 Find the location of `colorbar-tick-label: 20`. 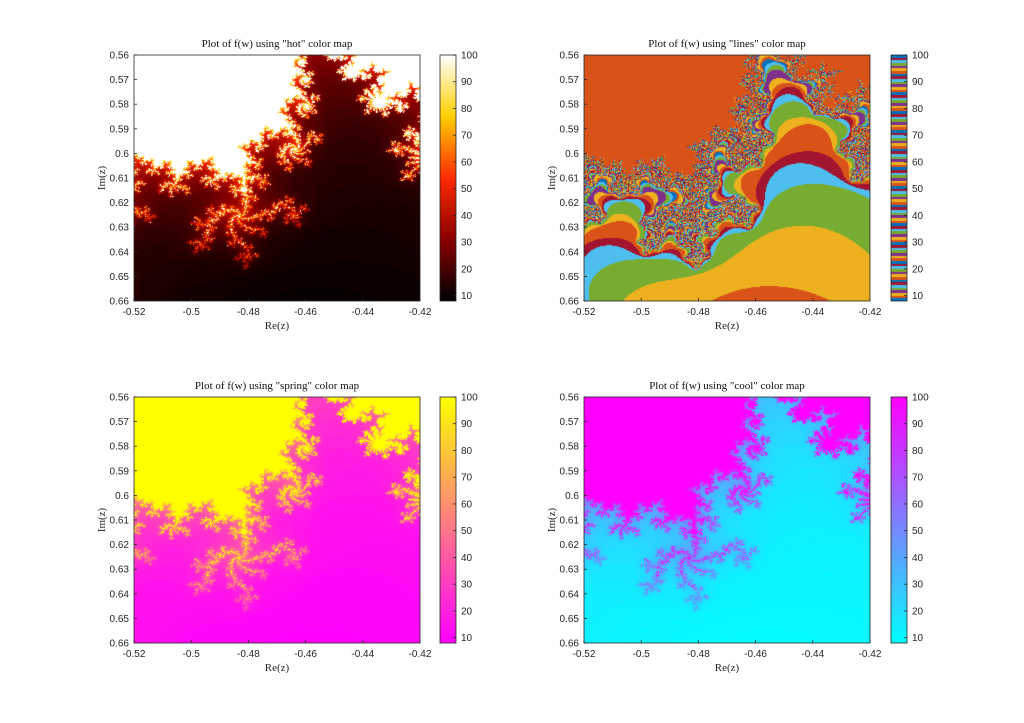

colorbar-tick-label: 20 is located at coordinates (918, 611).